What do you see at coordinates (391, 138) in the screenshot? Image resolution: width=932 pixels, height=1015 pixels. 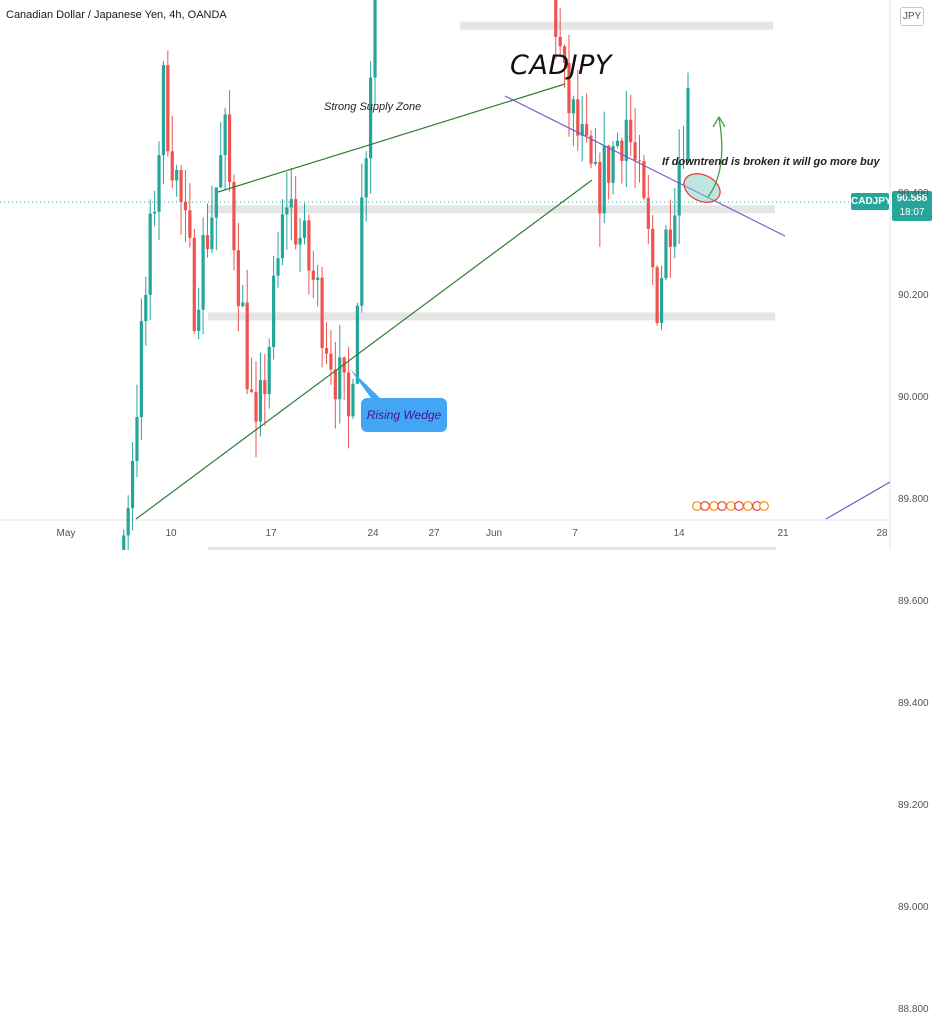 I see `wedge-resistance-line` at bounding box center [391, 138].